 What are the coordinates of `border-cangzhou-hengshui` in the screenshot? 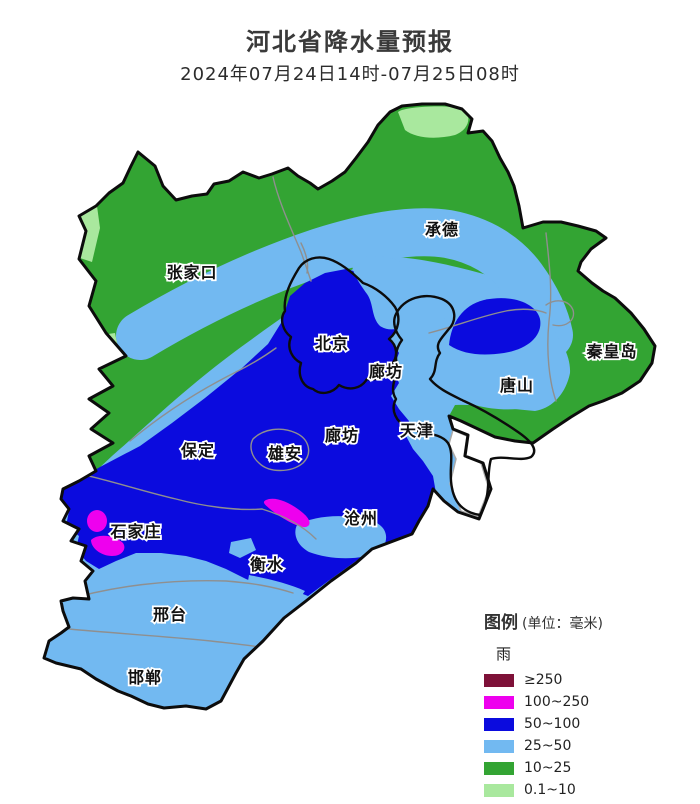 It's located at (289, 524).